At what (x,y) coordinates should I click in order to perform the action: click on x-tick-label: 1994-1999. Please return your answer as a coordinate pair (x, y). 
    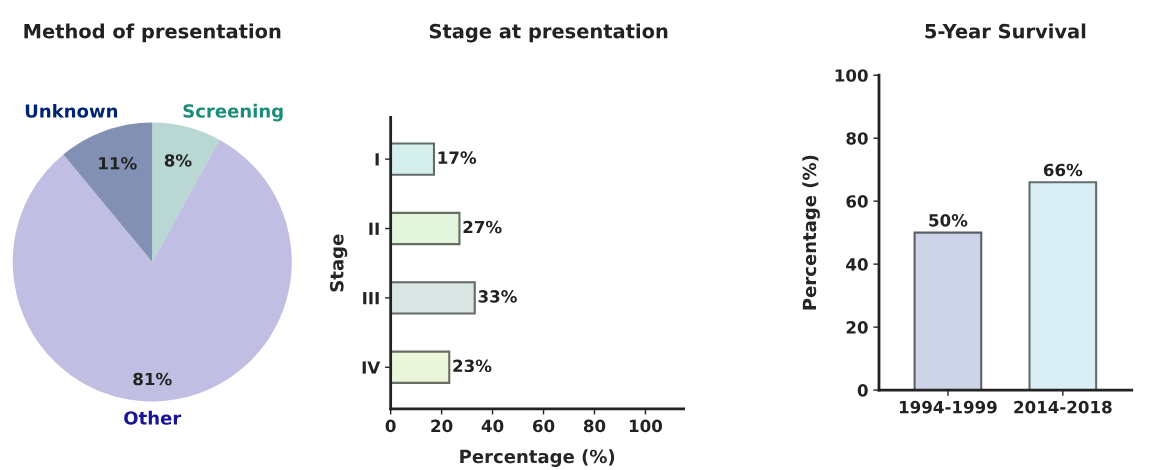
    Looking at the image, I should click on (948, 407).